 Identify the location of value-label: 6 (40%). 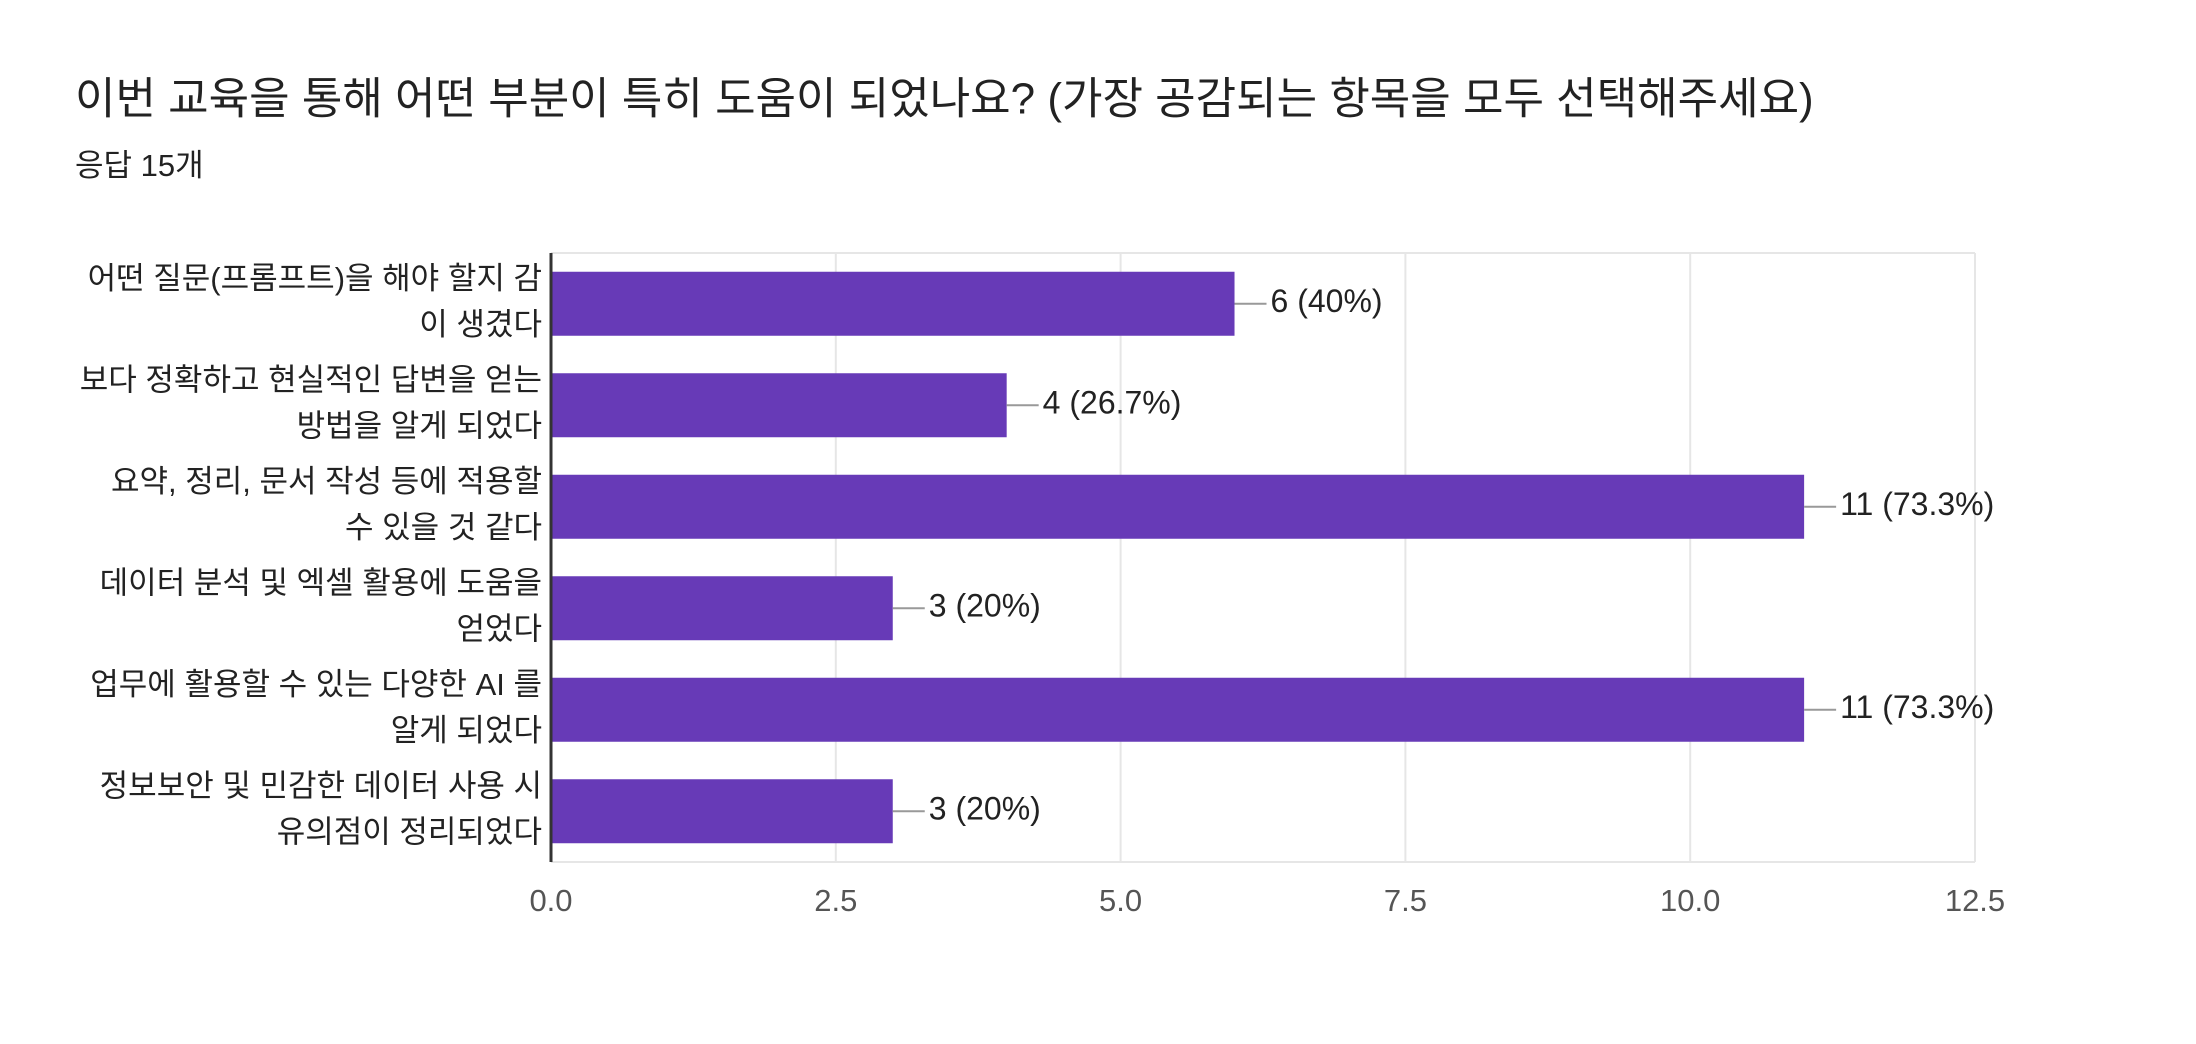
(1327, 301).